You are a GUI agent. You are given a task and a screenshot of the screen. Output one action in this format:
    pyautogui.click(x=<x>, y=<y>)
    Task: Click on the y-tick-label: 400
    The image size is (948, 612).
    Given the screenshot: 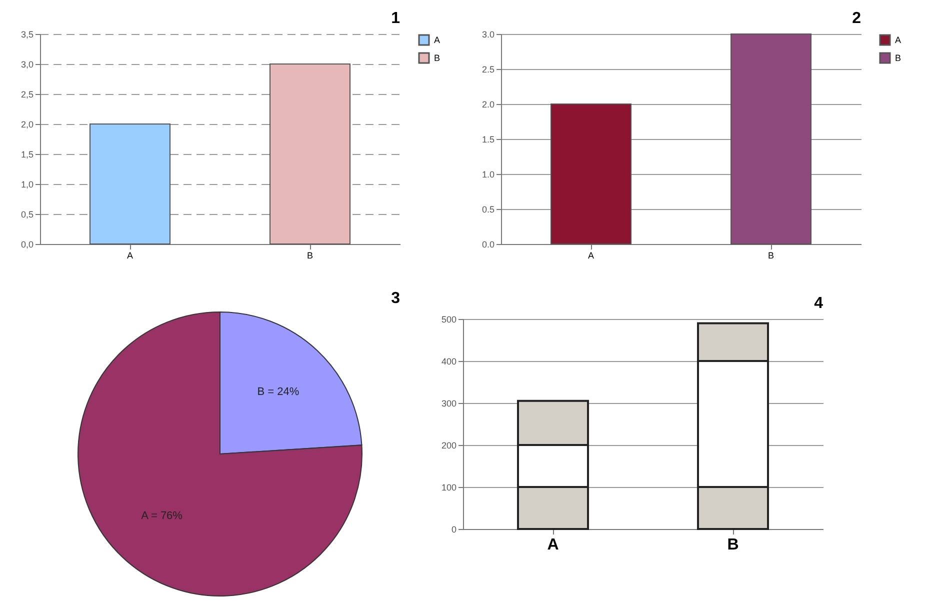 What is the action you would take?
    pyautogui.click(x=448, y=361)
    